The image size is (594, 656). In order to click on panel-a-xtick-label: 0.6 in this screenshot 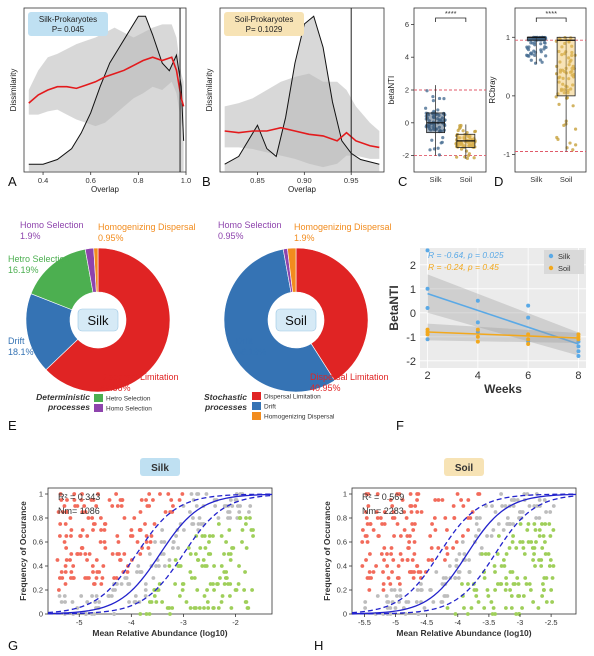, I will do `click(90, 180)`.